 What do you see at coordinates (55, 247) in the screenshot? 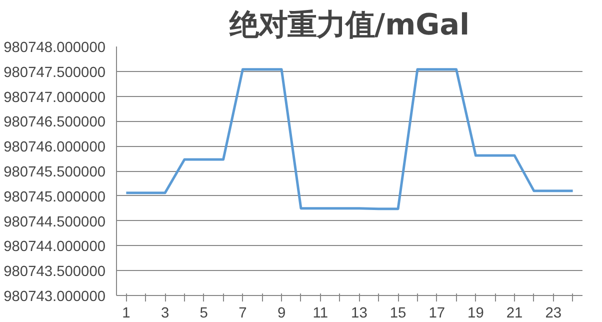
I see `y-tick-label: 980744.000000` at bounding box center [55, 247].